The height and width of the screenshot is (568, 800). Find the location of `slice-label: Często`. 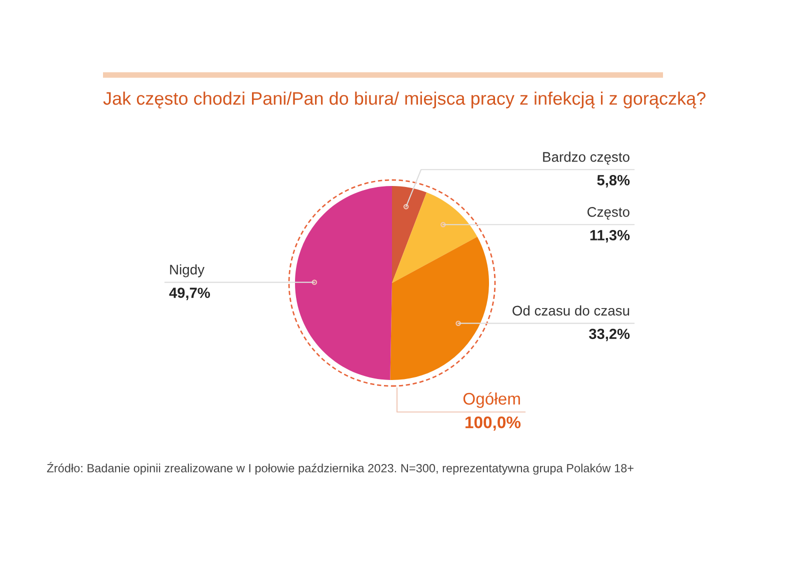

slice-label: Często is located at coordinates (608, 213).